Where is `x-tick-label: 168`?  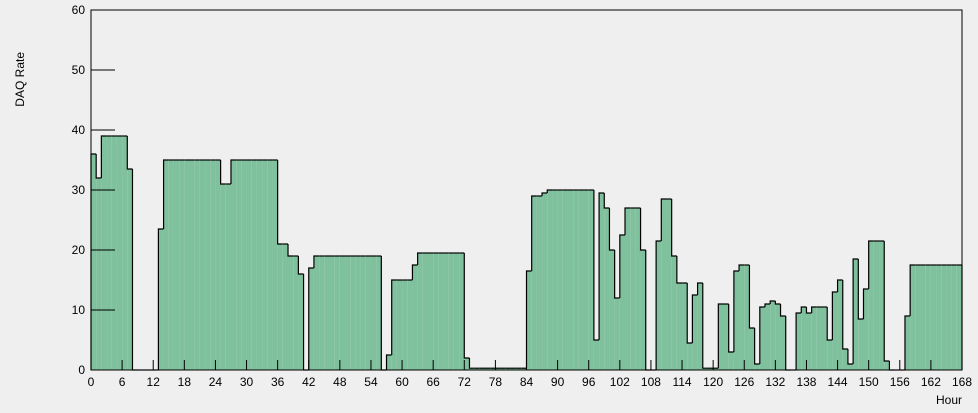 x-tick-label: 168 is located at coordinates (962, 382).